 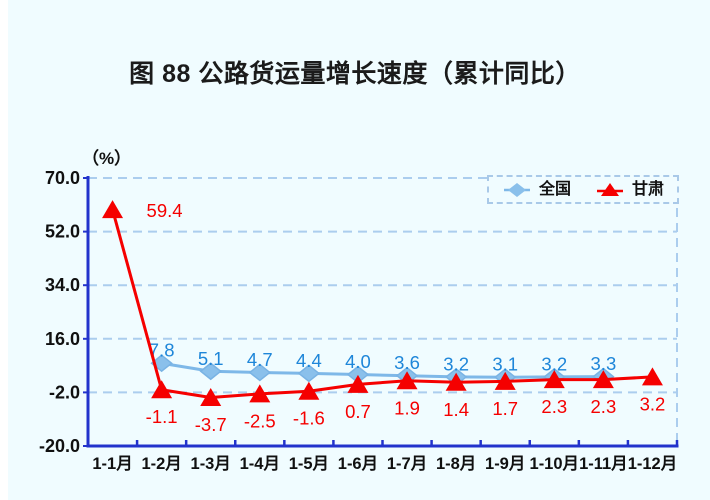 I want to click on x-tick-label: 1-10月, so click(x=555, y=463).